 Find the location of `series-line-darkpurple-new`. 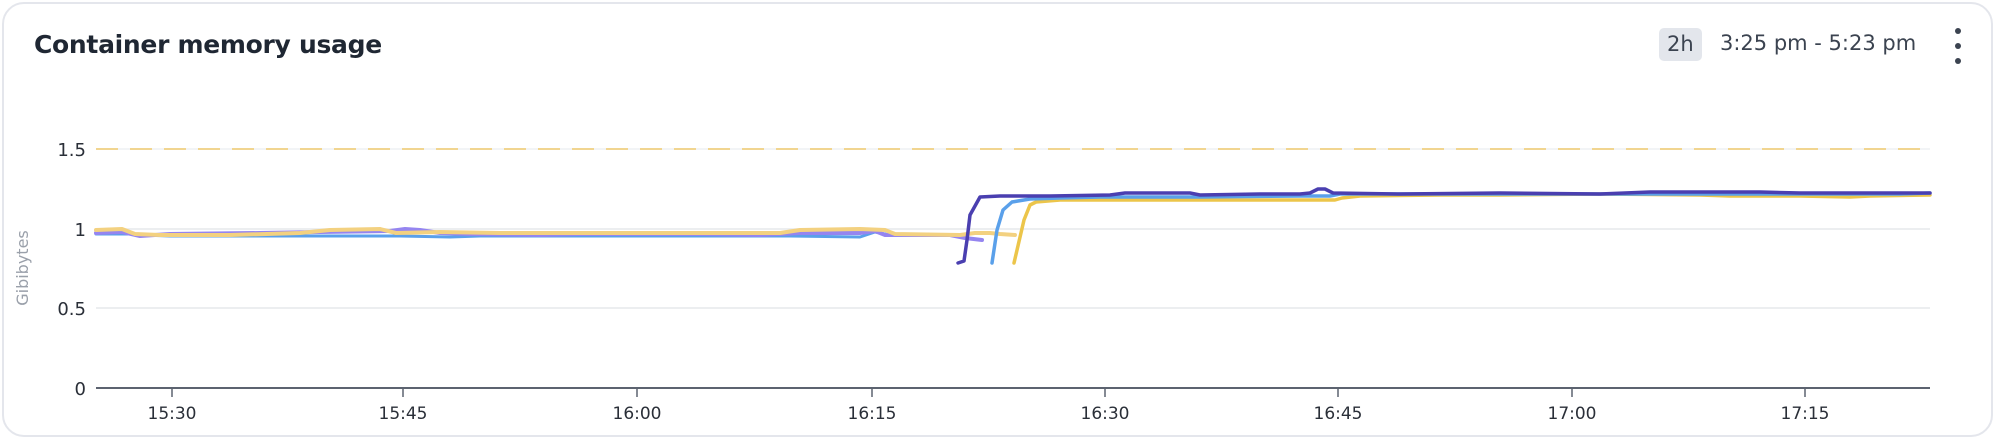

series-line-darkpurple-new is located at coordinates (1444, 226).